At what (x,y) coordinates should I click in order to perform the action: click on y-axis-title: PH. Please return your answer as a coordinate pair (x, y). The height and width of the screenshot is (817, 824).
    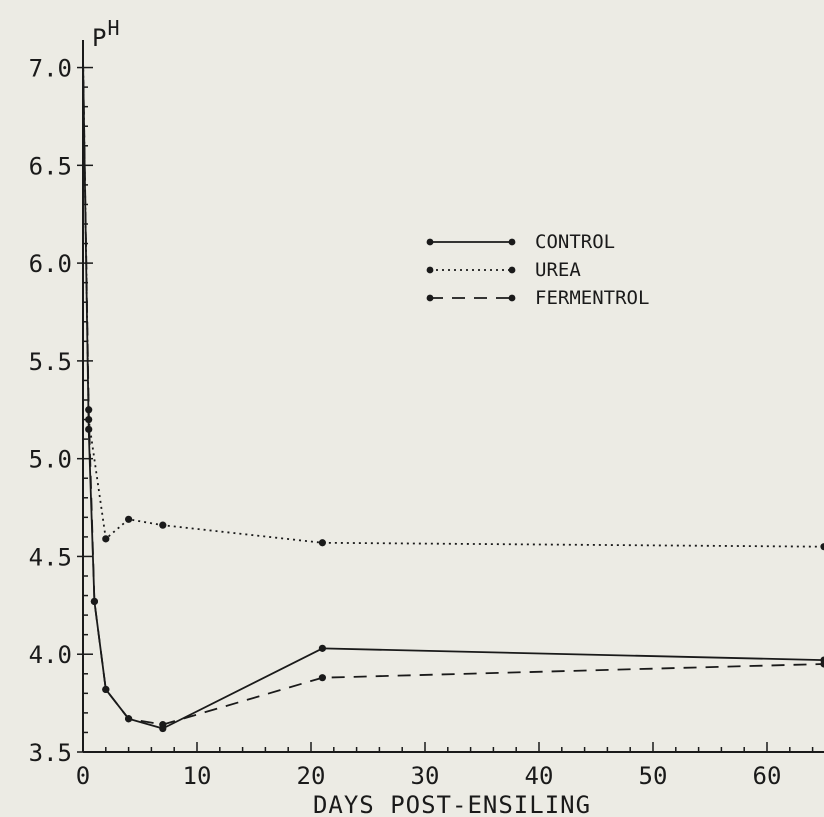
    Looking at the image, I should click on (106, 34).